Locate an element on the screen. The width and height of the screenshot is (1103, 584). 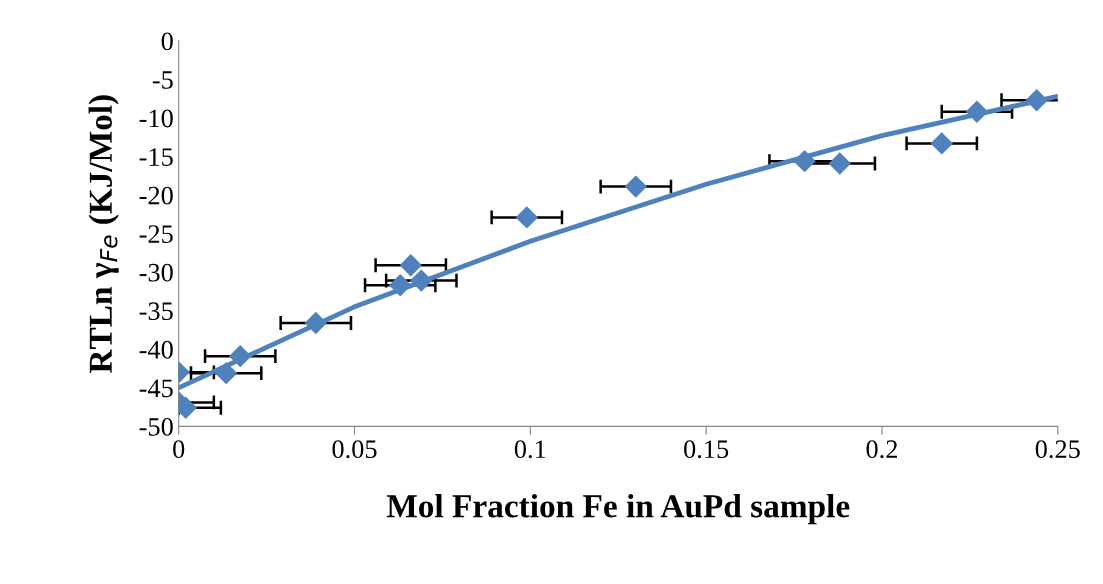
y-tick-label: -15 is located at coordinates (156, 157).